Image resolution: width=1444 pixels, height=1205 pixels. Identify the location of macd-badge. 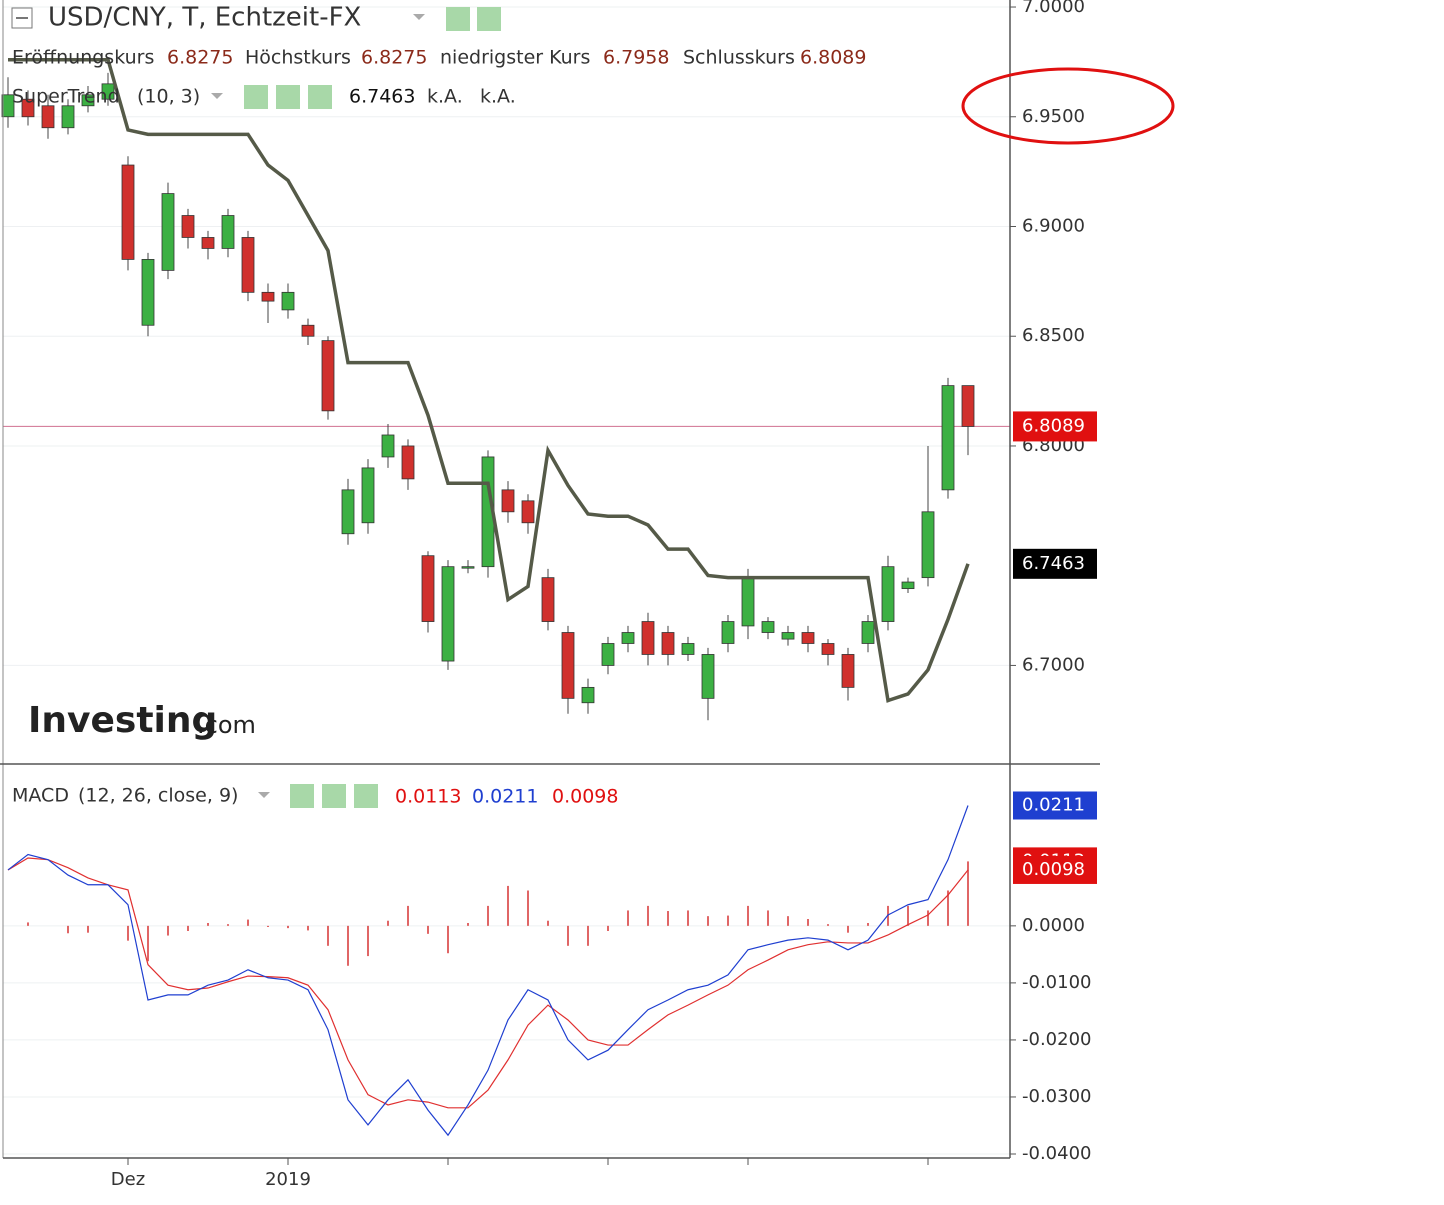
(1055, 805).